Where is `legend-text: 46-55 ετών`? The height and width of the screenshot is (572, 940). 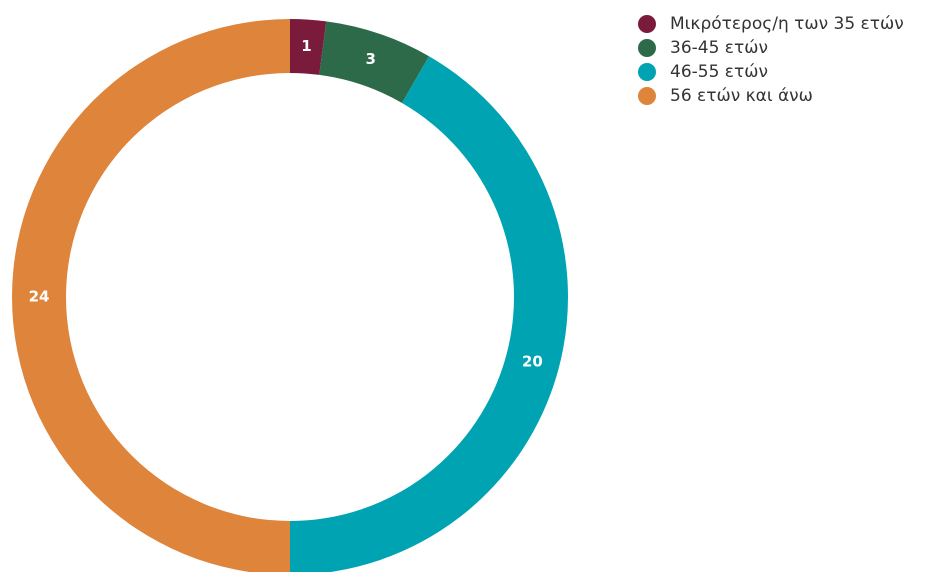 legend-text: 46-55 ετών is located at coordinates (719, 72).